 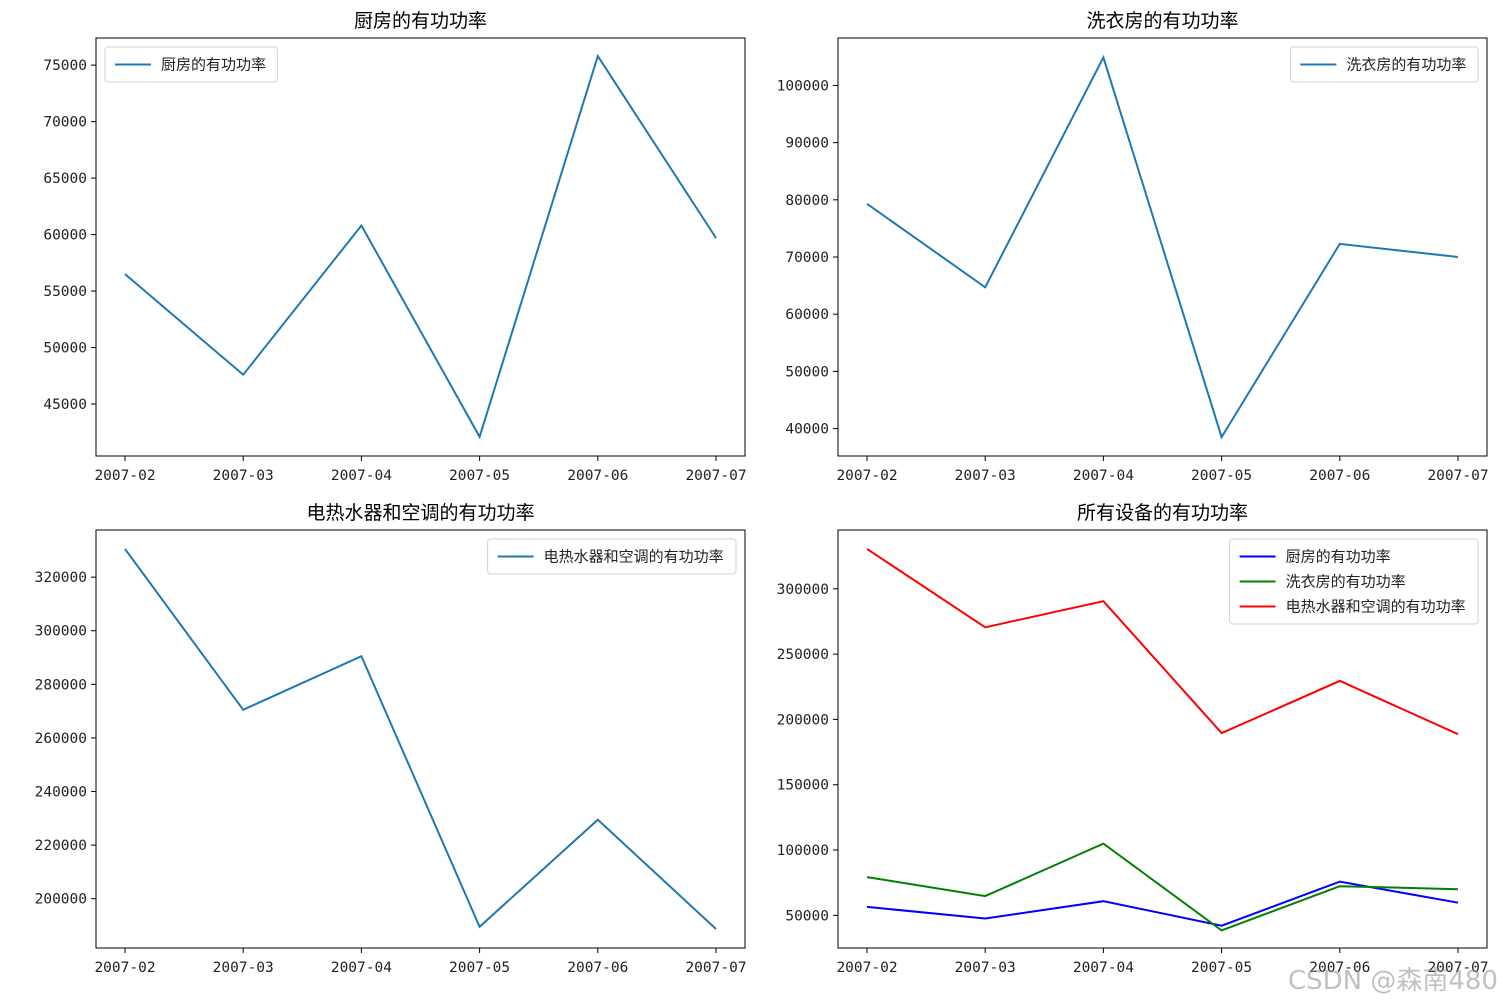 What do you see at coordinates (1392, 981) in the screenshot?
I see `watermark: CSDN @森南480` at bounding box center [1392, 981].